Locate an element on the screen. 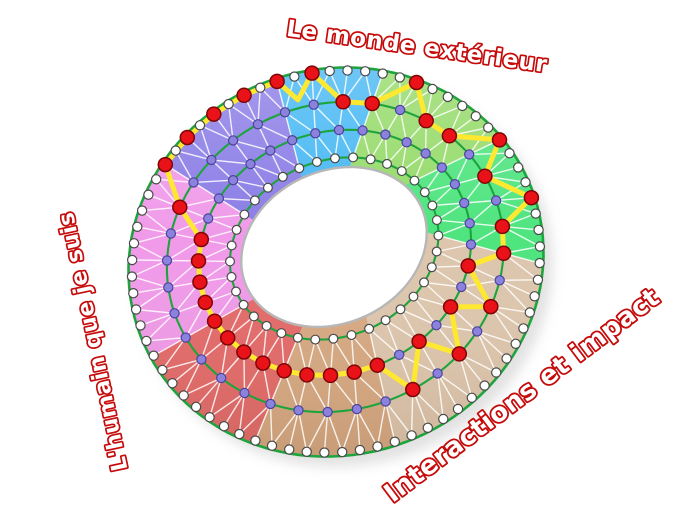 This screenshot has width=680, height=512. hole is located at coordinates (334, 247).